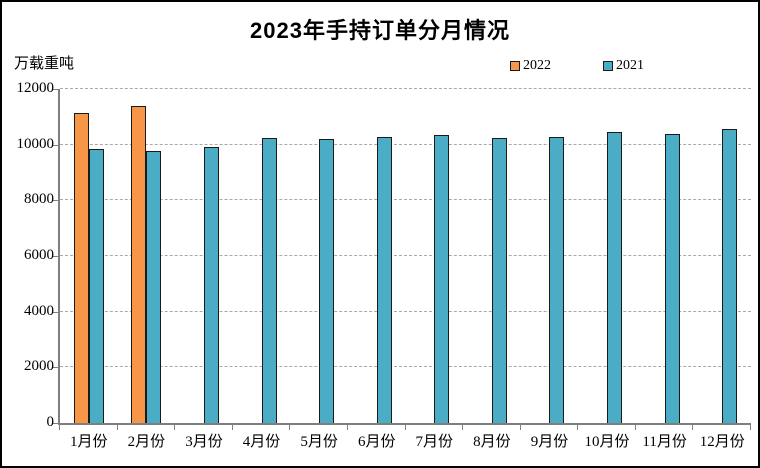  Describe the element at coordinates (39, 255) in the screenshot. I see `y-axis-tick-label: 6000` at that location.